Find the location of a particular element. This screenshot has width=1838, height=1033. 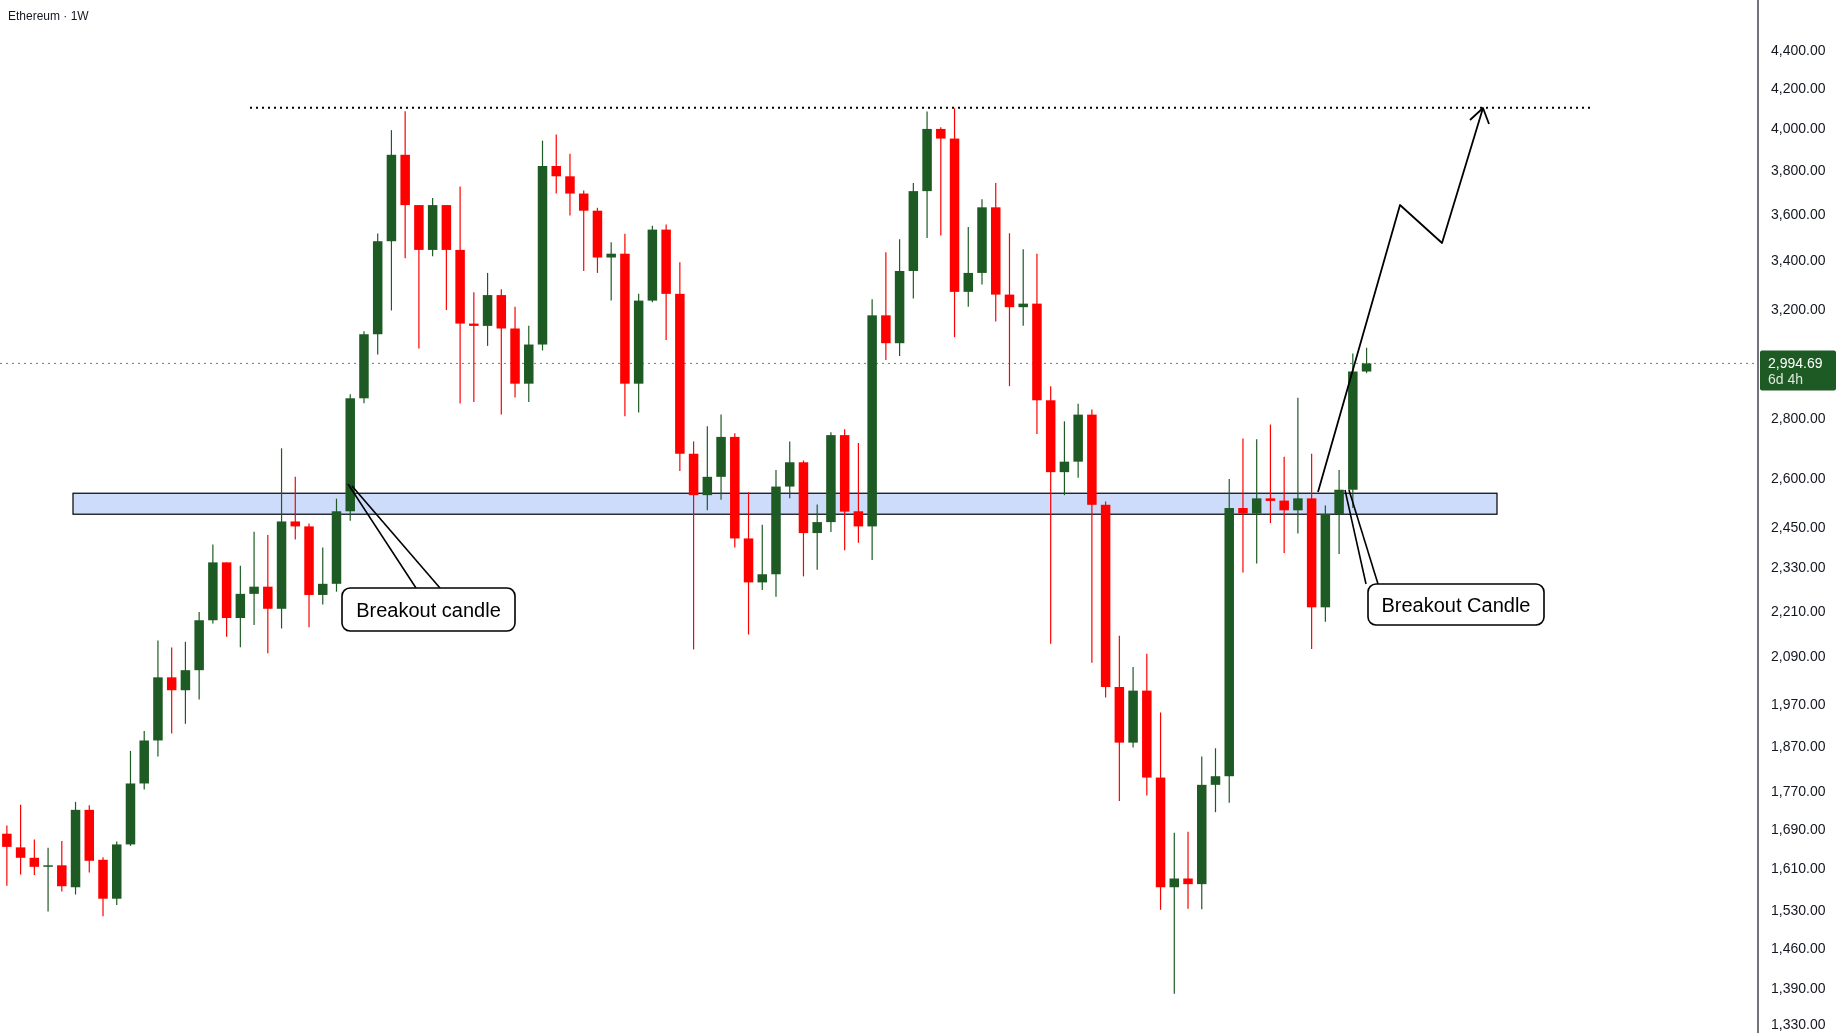

y-tick-label: 1,460.00 is located at coordinates (1798, 947).